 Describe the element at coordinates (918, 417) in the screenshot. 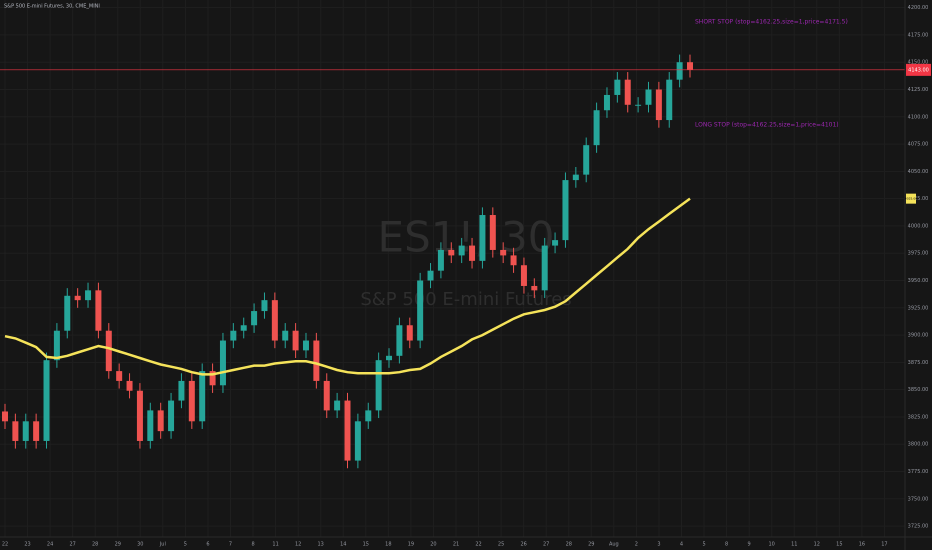

I see `y-tick-label: 3825.00` at that location.